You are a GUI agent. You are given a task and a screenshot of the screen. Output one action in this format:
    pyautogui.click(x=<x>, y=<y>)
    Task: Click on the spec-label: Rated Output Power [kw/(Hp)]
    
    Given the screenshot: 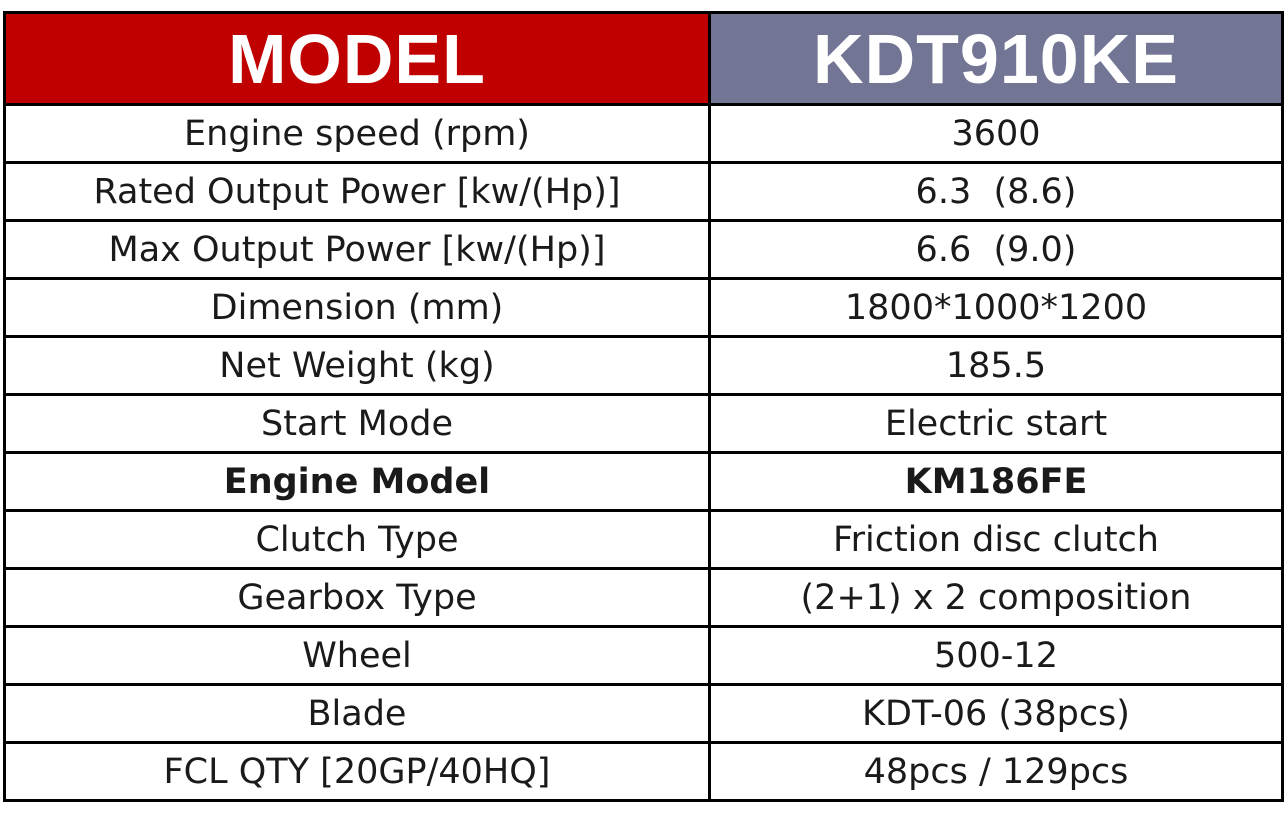 What is the action you would take?
    pyautogui.click(x=357, y=191)
    